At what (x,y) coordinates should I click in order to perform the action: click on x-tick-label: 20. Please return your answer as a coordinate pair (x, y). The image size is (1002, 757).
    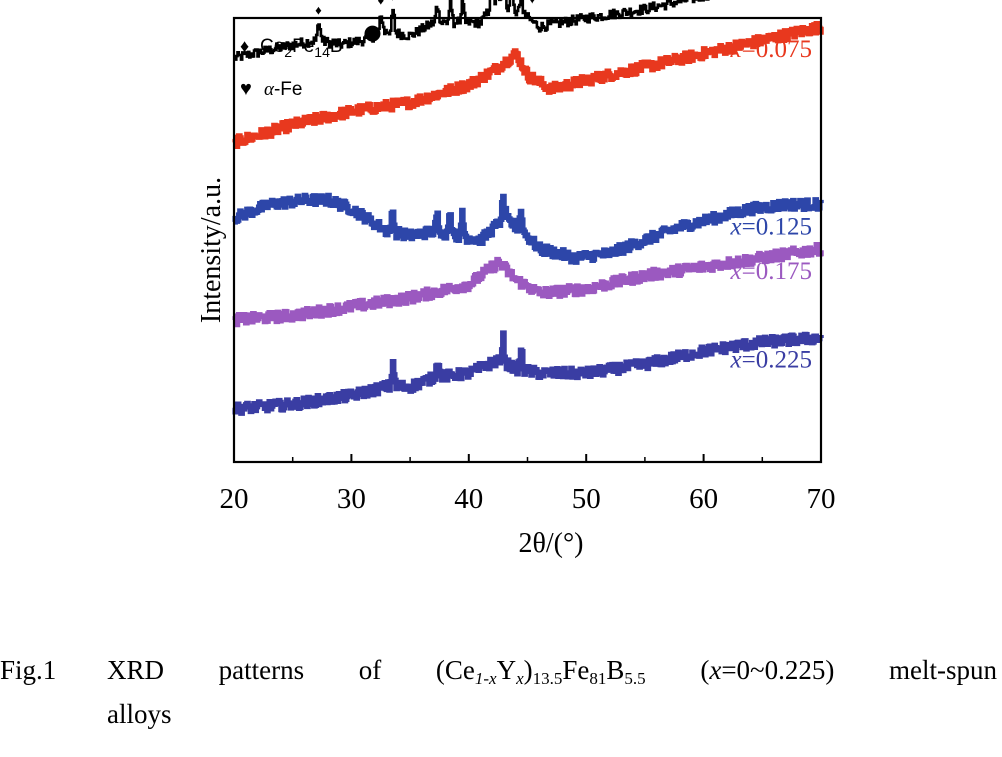
    Looking at the image, I should click on (234, 499).